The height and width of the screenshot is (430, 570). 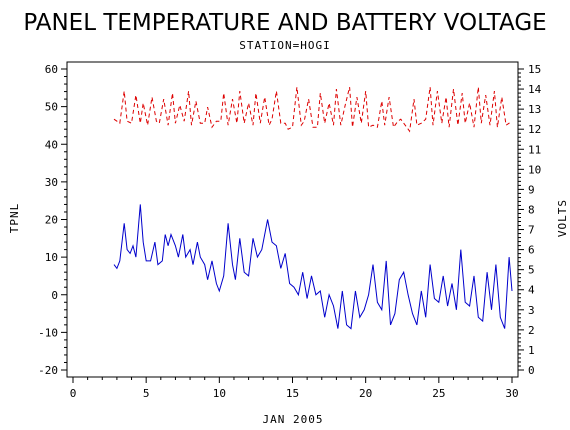 I want to click on y-right-tick-label: 14, so click(x=535, y=89).